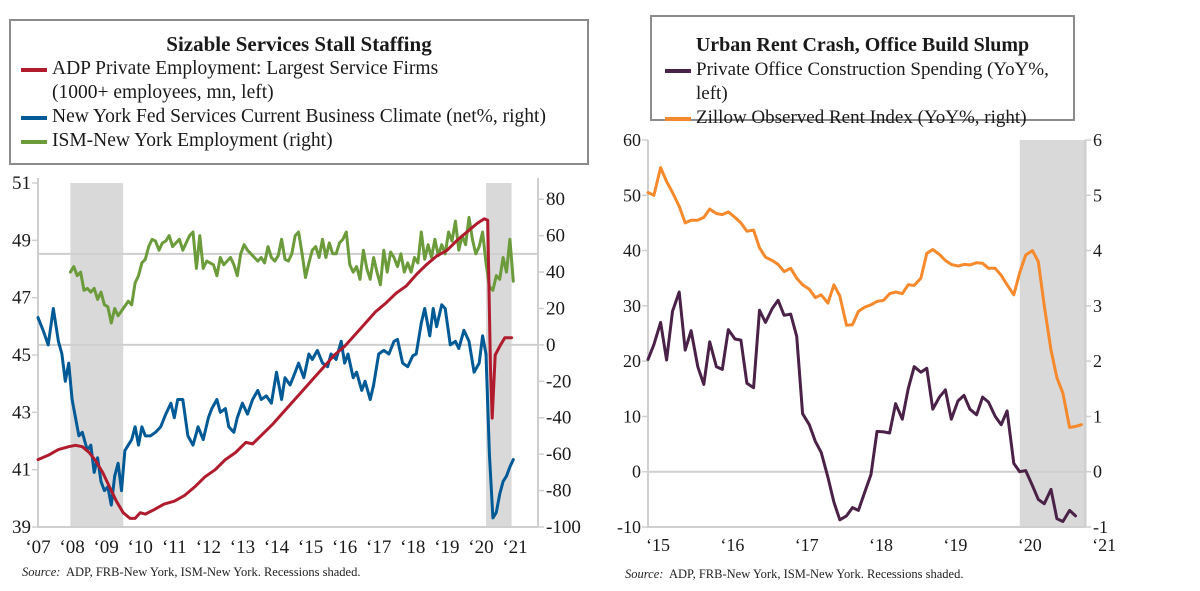 The image size is (1200, 591). Describe the element at coordinates (480, 547) in the screenshot. I see `left-x-tick-label: ‘20` at that location.